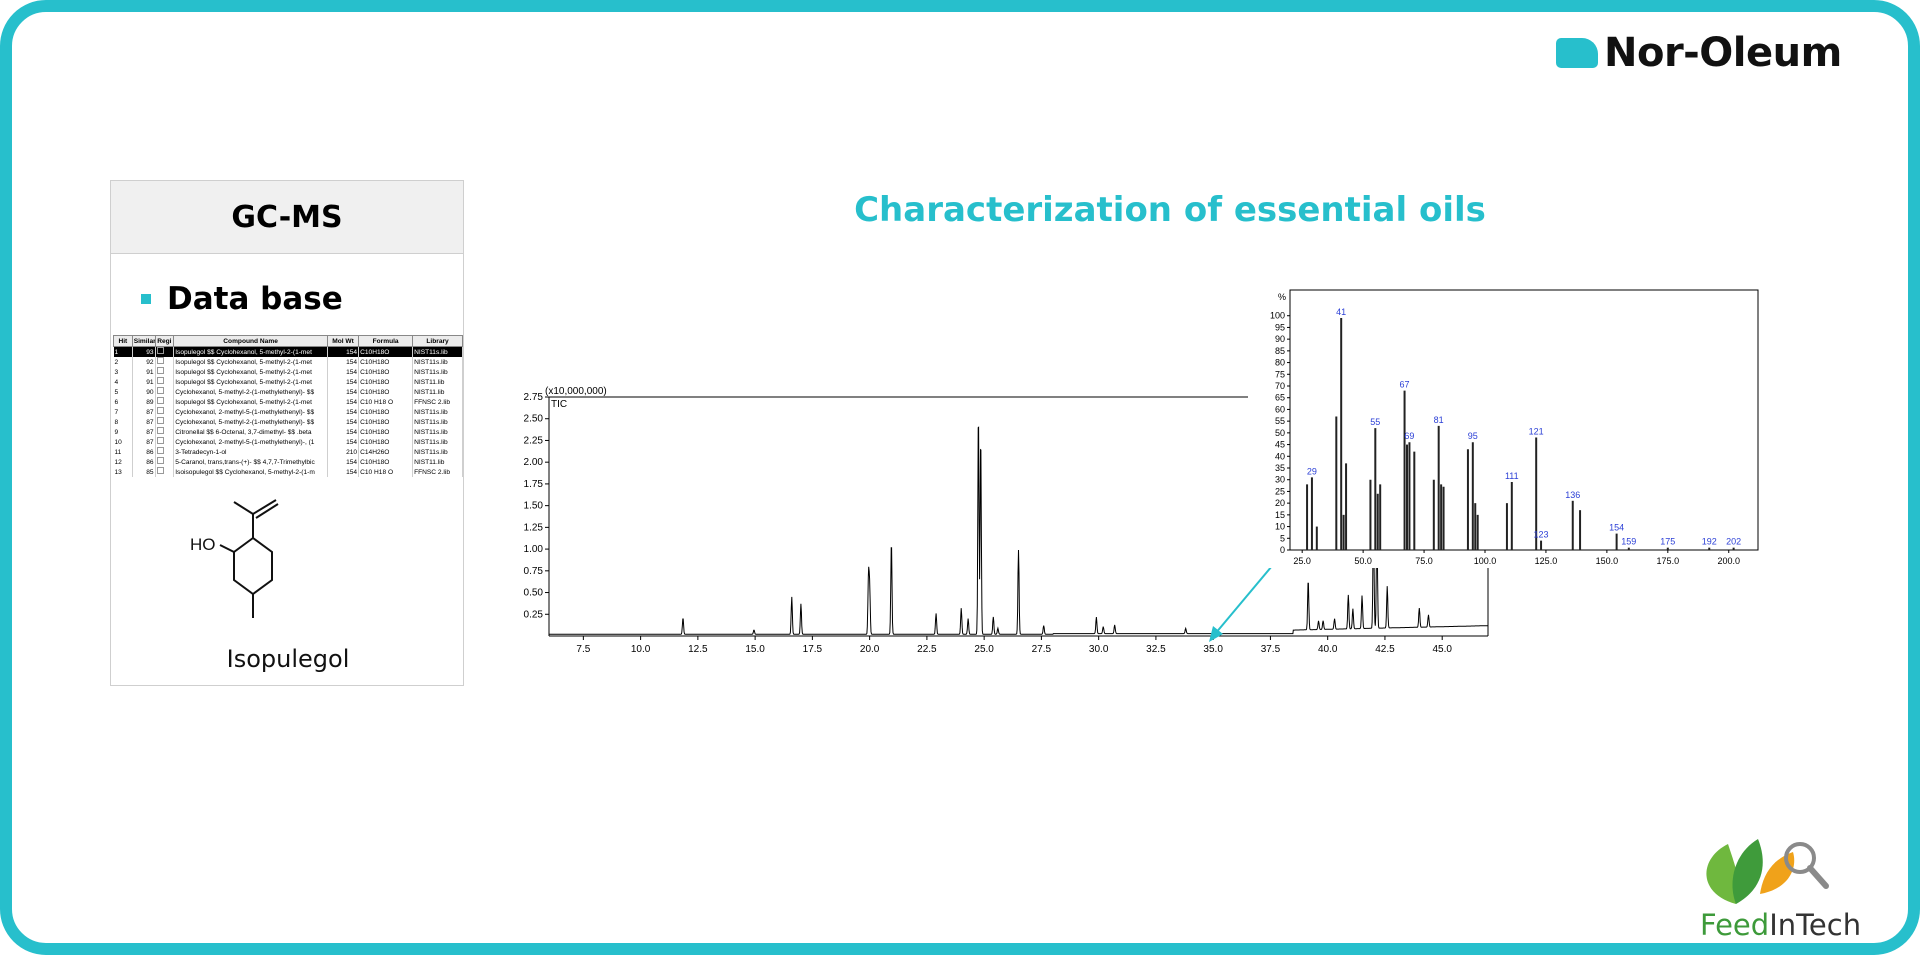  What do you see at coordinates (1280, 456) in the screenshot?
I see `y-tick-label: 40` at bounding box center [1280, 456].